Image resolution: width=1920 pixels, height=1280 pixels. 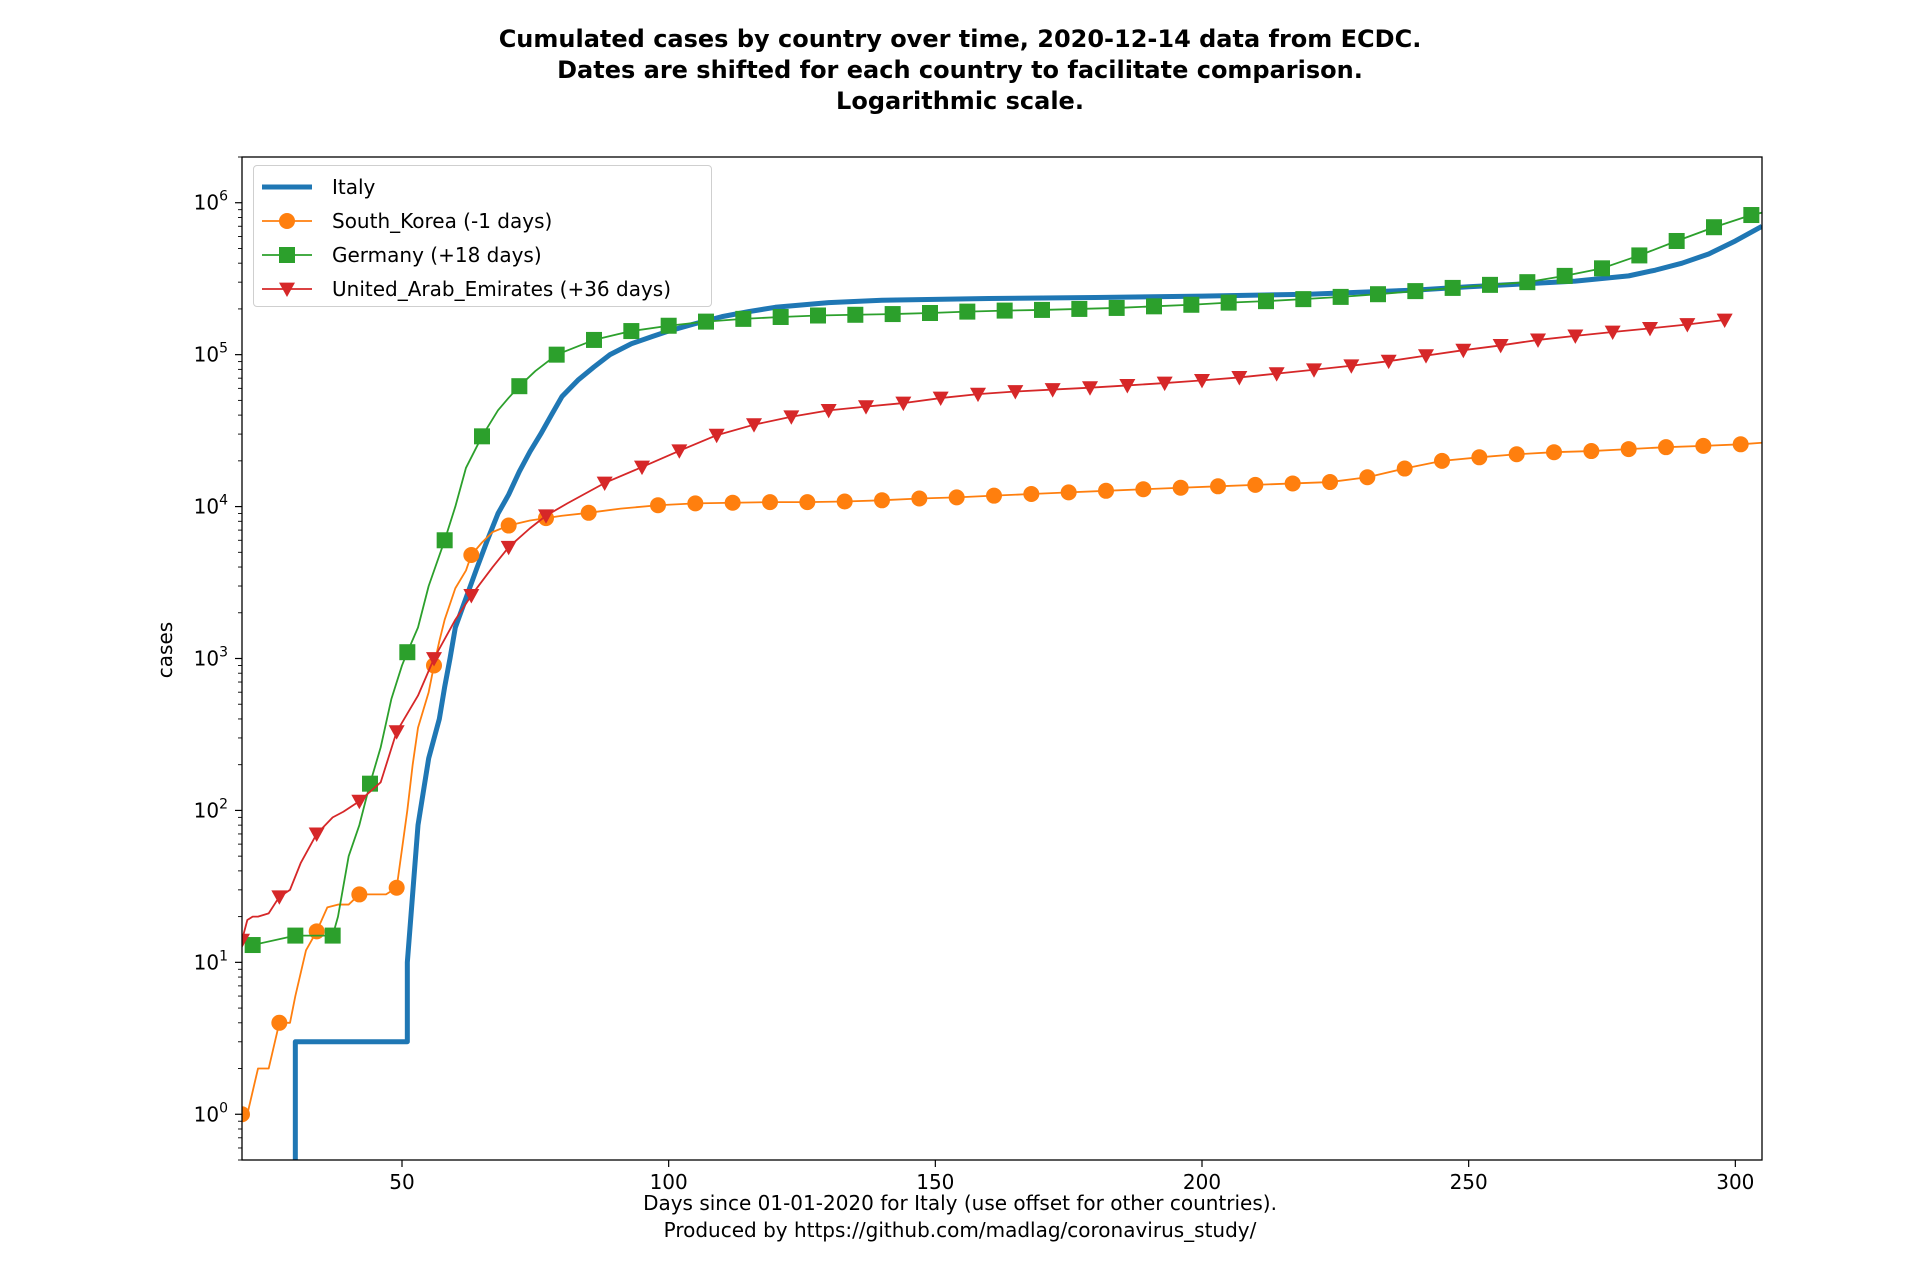 What do you see at coordinates (1202, 1182) in the screenshot?
I see `x-tick-label: 200` at bounding box center [1202, 1182].